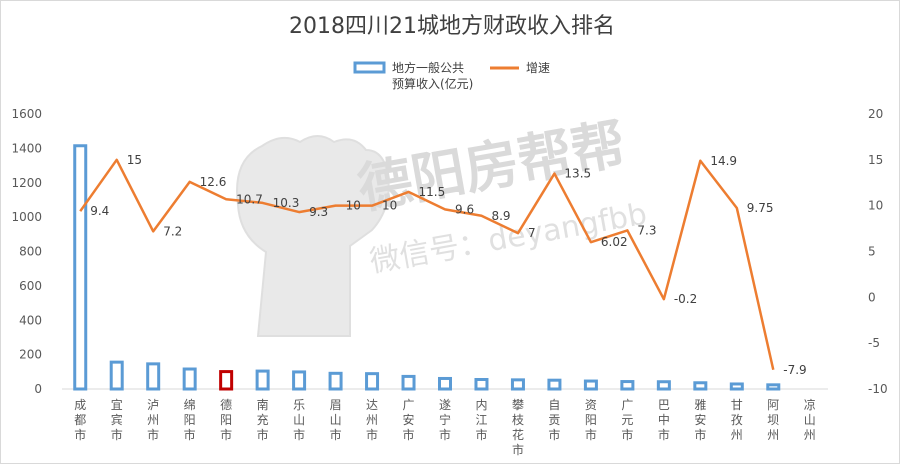 The width and height of the screenshot is (900, 464). What do you see at coordinates (30, 286) in the screenshot?
I see `left-axis-tick-label: 600` at bounding box center [30, 286].